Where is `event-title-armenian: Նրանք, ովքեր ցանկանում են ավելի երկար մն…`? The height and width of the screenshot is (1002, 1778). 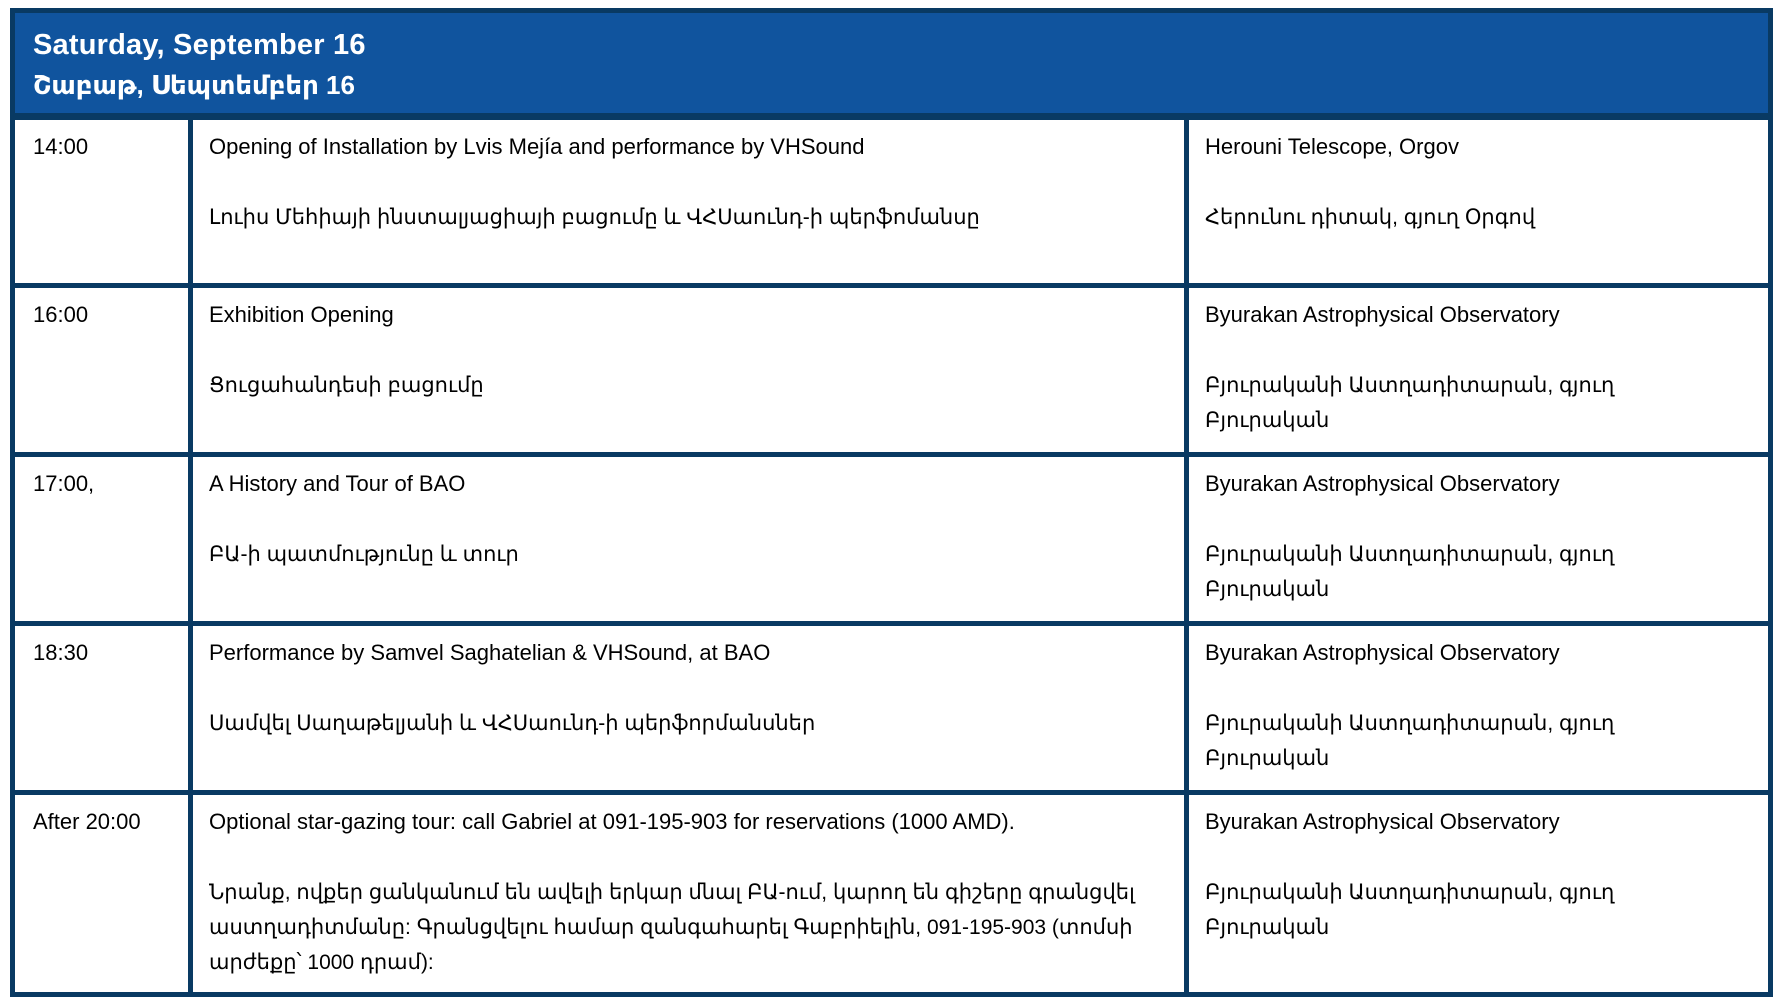 event-title-armenian: Նրանք, ովքեր ցանկանում են ավելի երկար մն… is located at coordinates (672, 927).